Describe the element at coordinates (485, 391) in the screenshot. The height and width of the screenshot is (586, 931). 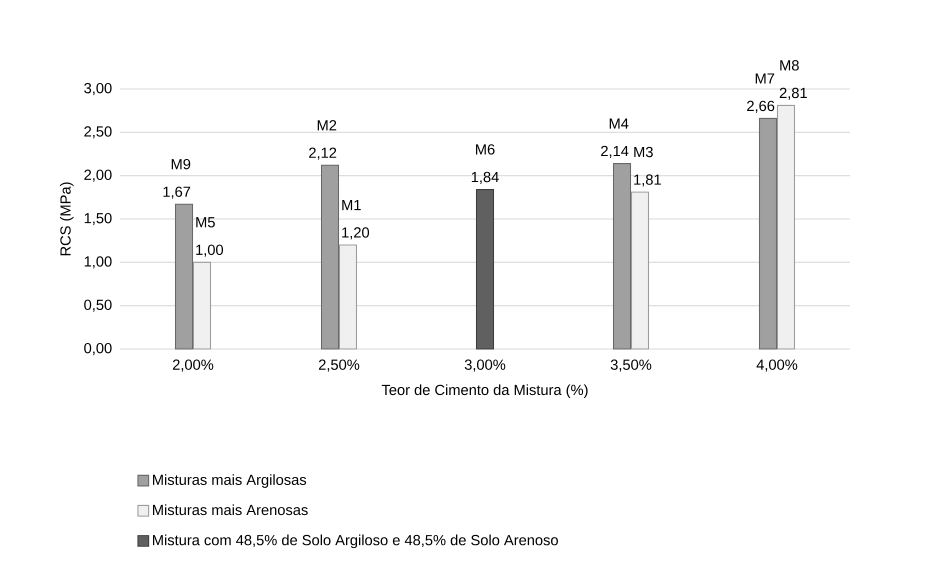
I see `x-axis-title: Teor de Cimento da Mistura (%)` at that location.